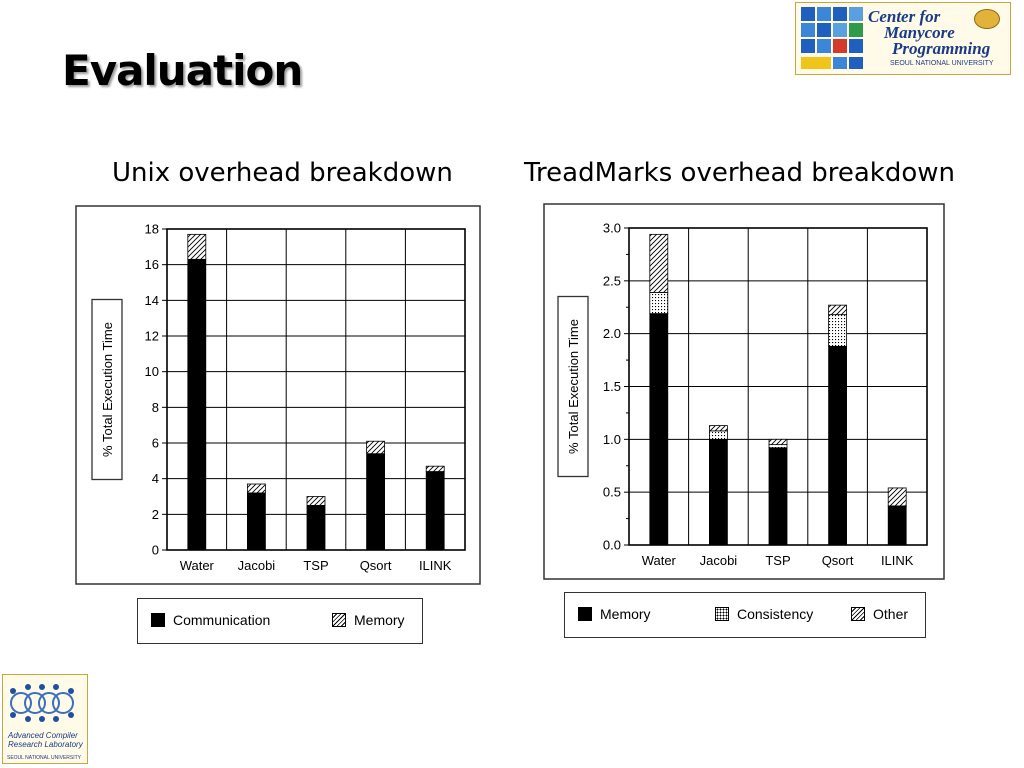 This screenshot has width=1024, height=768. What do you see at coordinates (152, 371) in the screenshot?
I see `y-tick-label: 10` at bounding box center [152, 371].